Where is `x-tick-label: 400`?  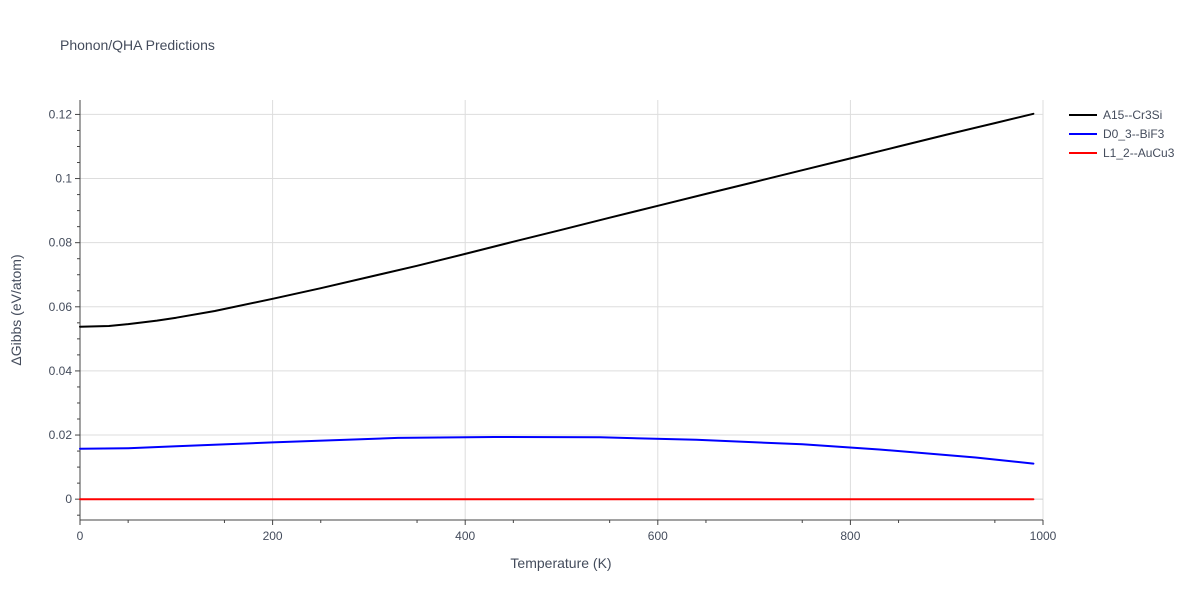
x-tick-label: 400 is located at coordinates (465, 536).